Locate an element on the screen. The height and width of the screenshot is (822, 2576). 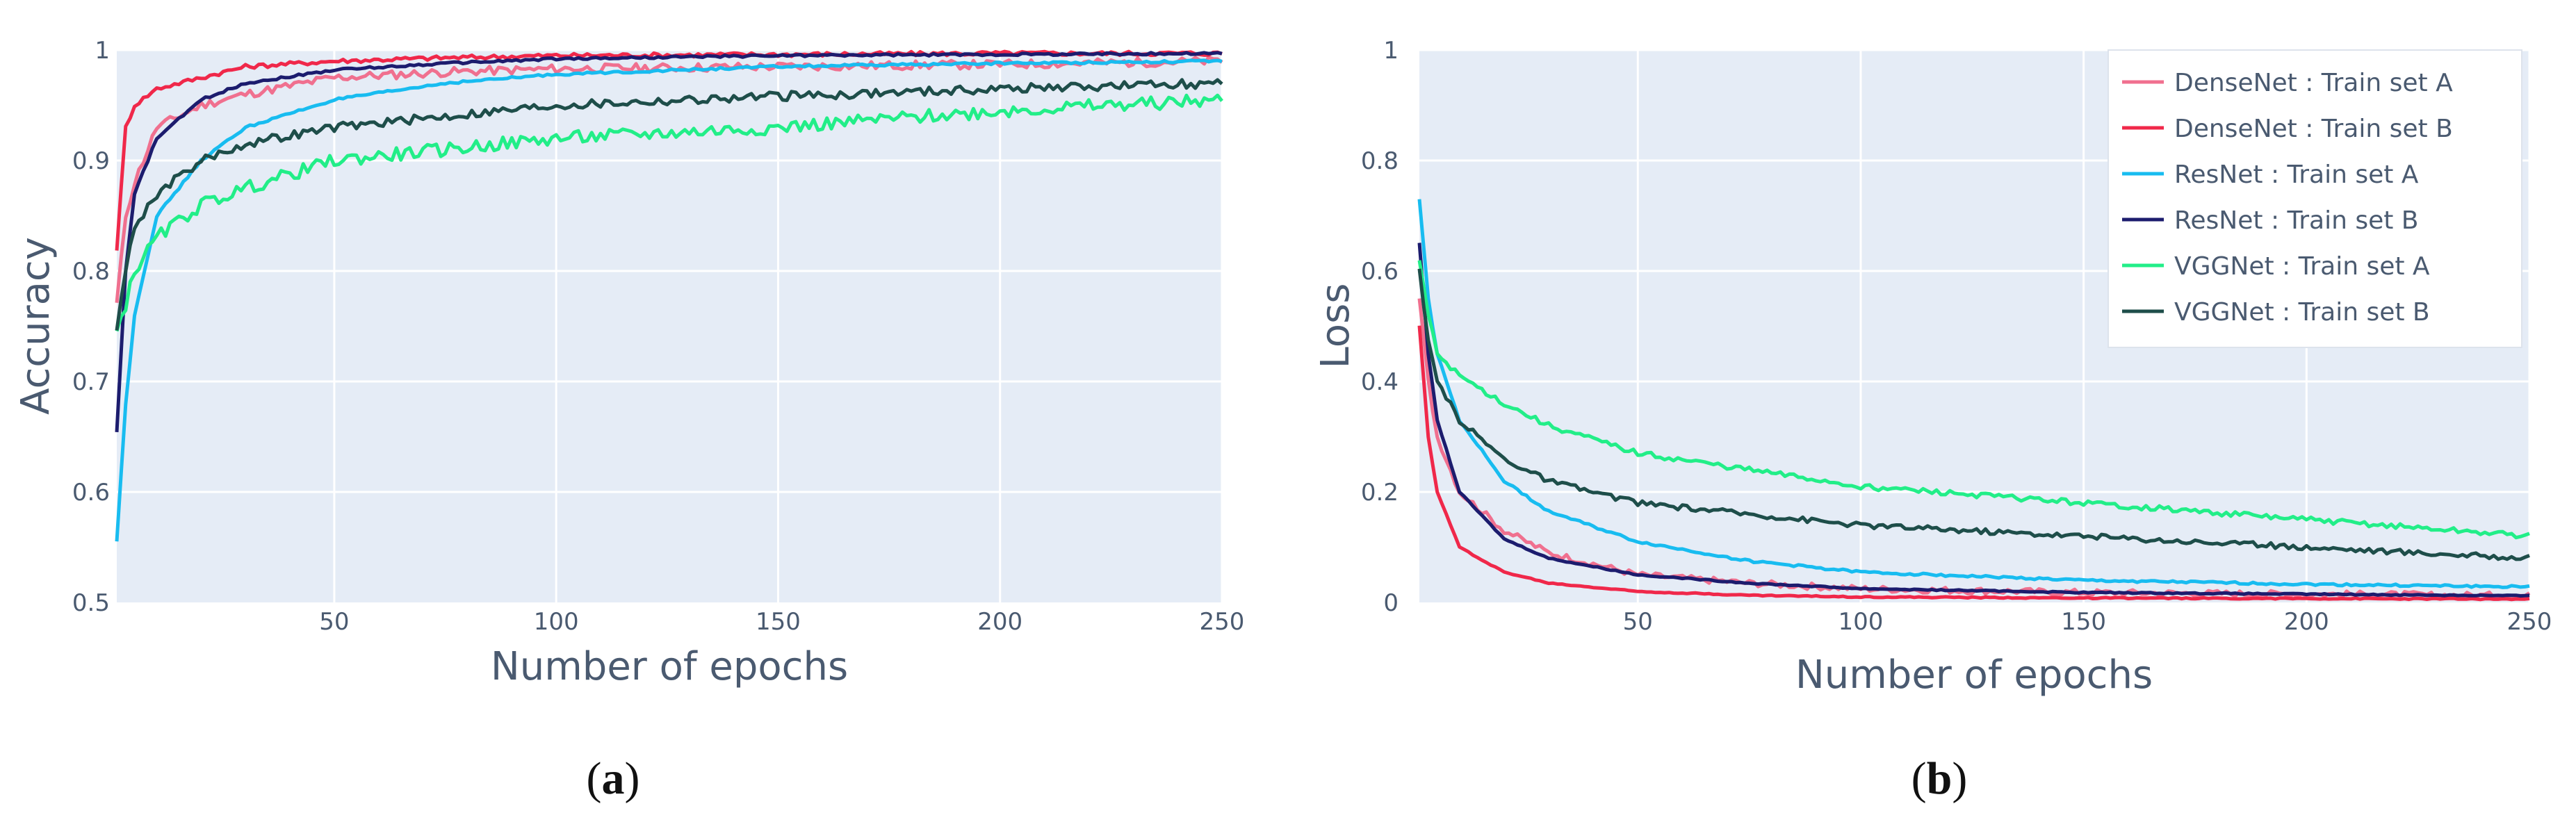
accuracy-x-axis-title: Number of epochs is located at coordinates (669, 666).